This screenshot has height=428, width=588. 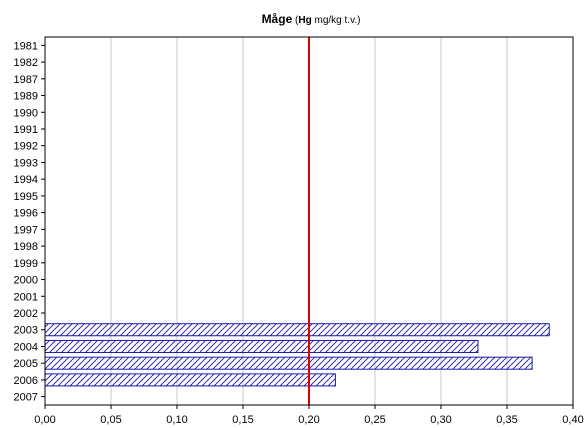 What do you see at coordinates (506, 420) in the screenshot?
I see `x-tick-label: 0,35` at bounding box center [506, 420].